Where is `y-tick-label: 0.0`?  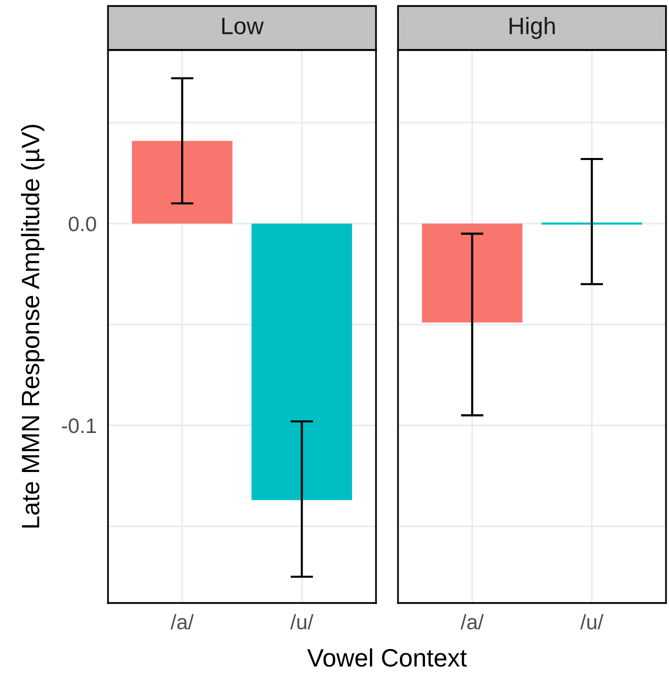 y-tick-label: 0.0 is located at coordinates (82, 224).